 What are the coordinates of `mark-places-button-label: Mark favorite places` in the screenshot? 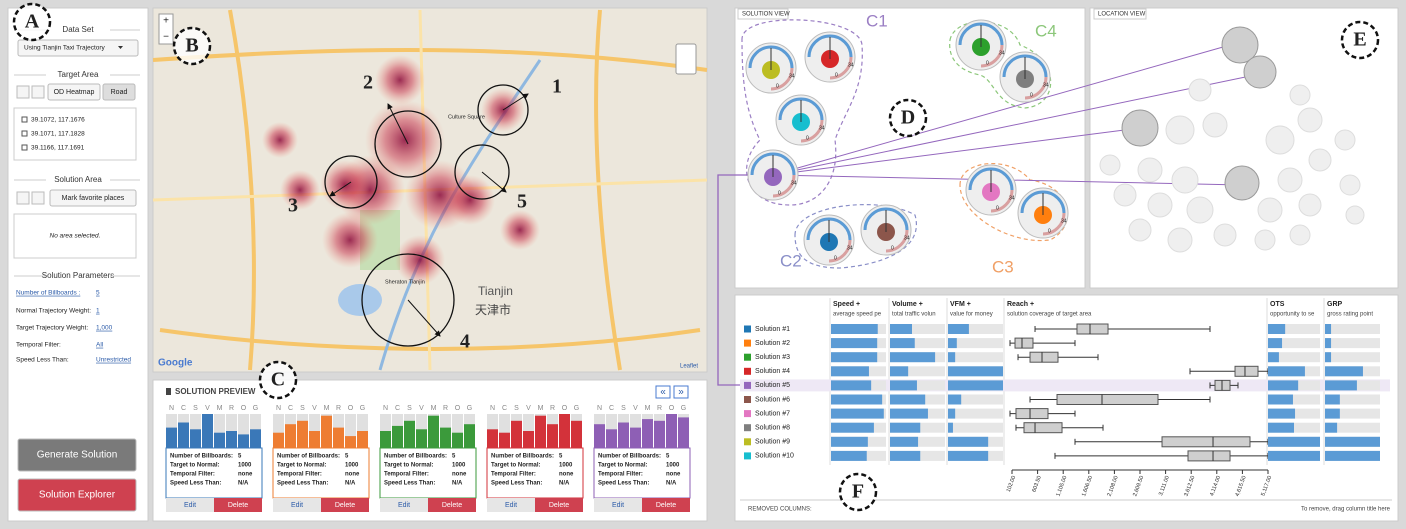 It's located at (93, 198).